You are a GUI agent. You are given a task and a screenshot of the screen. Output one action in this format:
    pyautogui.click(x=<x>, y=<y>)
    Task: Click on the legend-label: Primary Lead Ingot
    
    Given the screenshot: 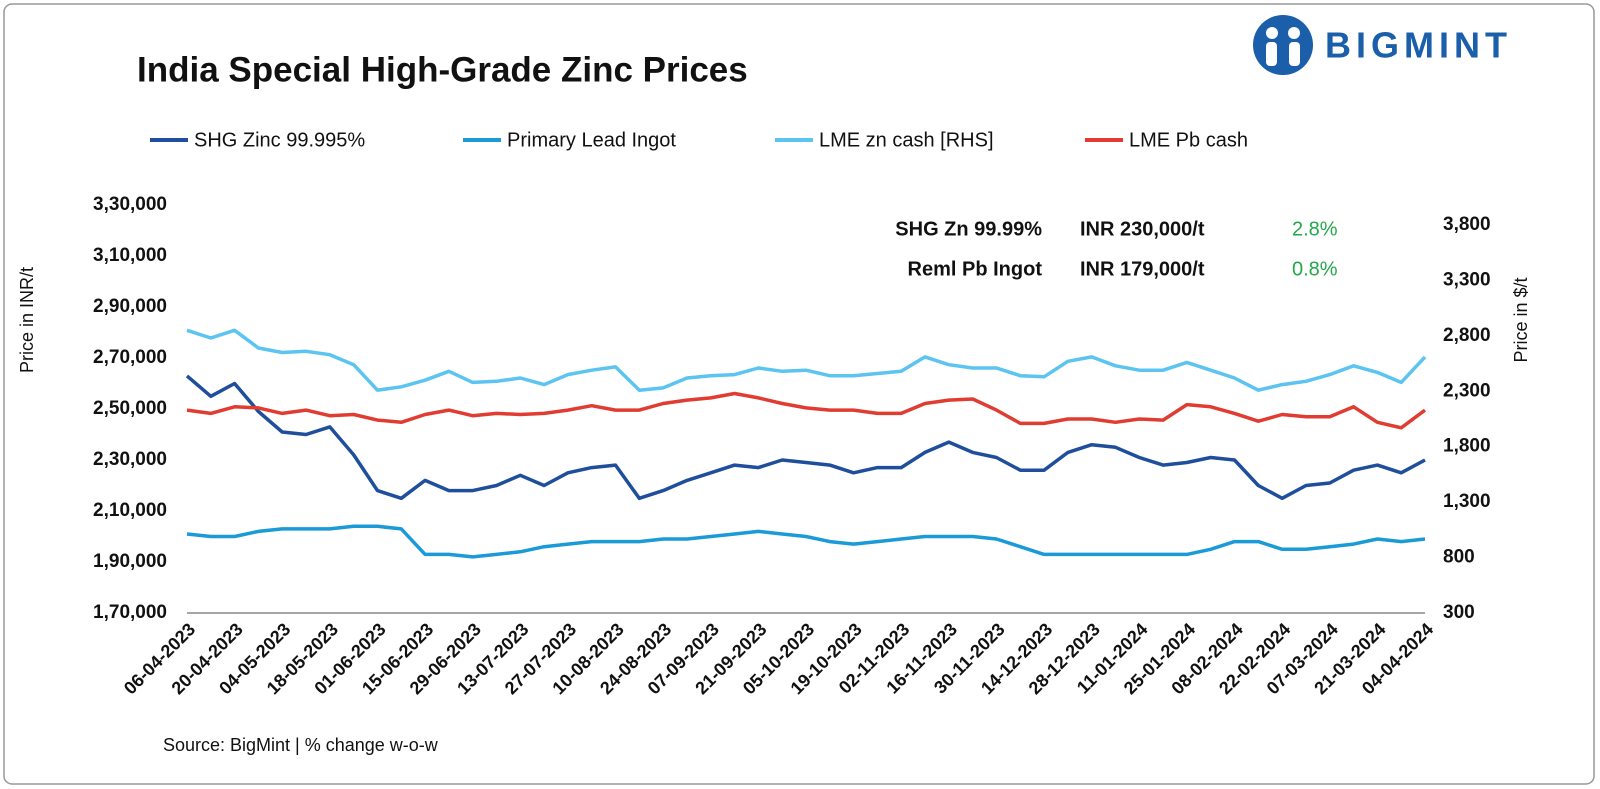 What is the action you would take?
    pyautogui.click(x=591, y=140)
    